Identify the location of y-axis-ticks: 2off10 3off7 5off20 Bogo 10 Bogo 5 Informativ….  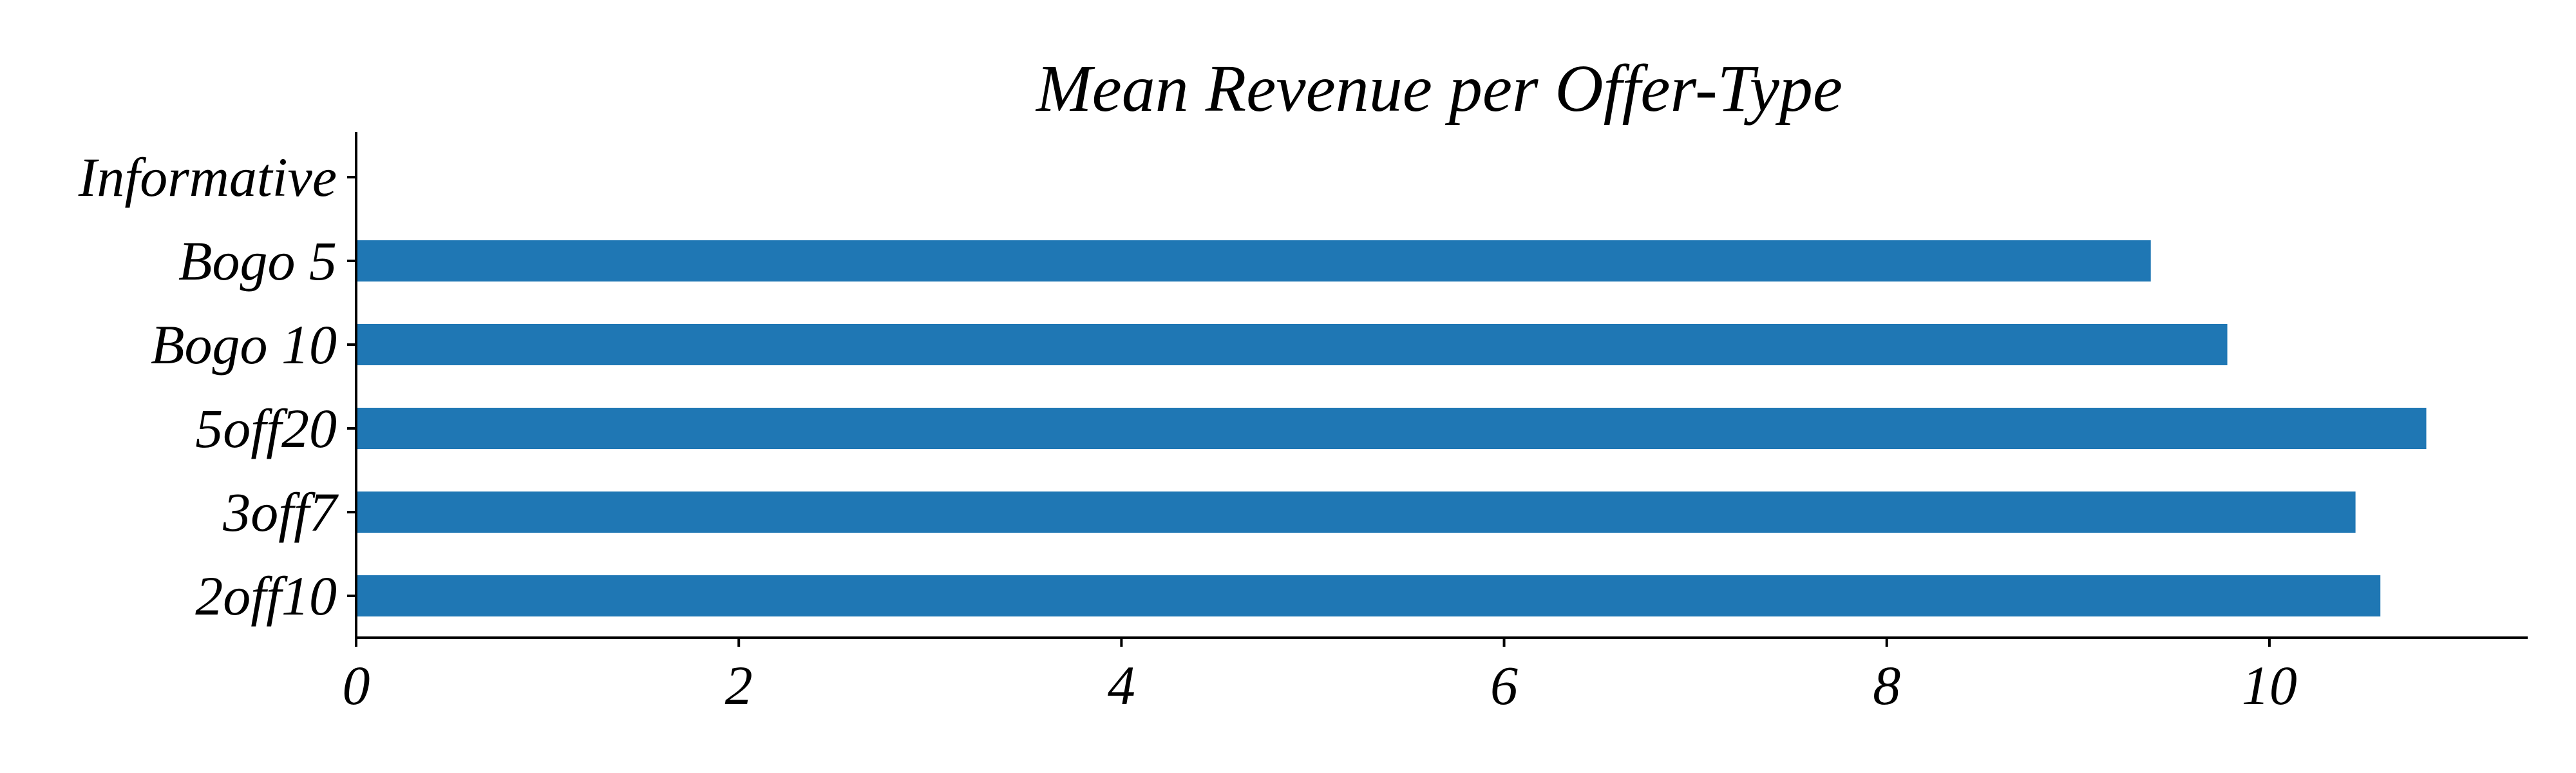
(217, 386).